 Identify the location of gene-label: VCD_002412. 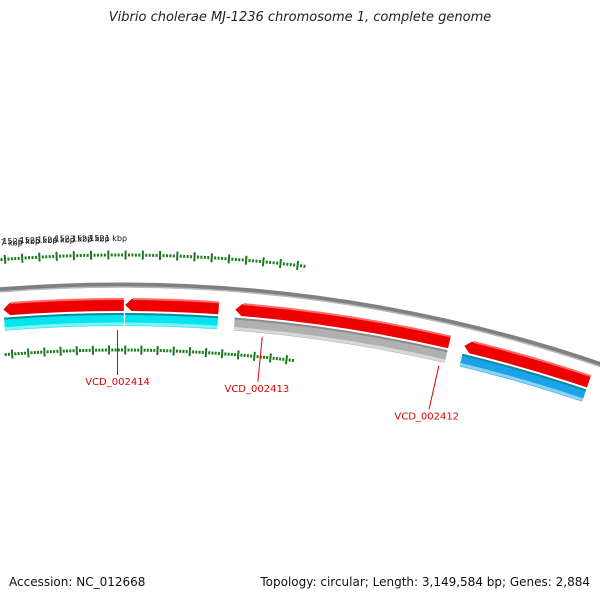
(426, 416).